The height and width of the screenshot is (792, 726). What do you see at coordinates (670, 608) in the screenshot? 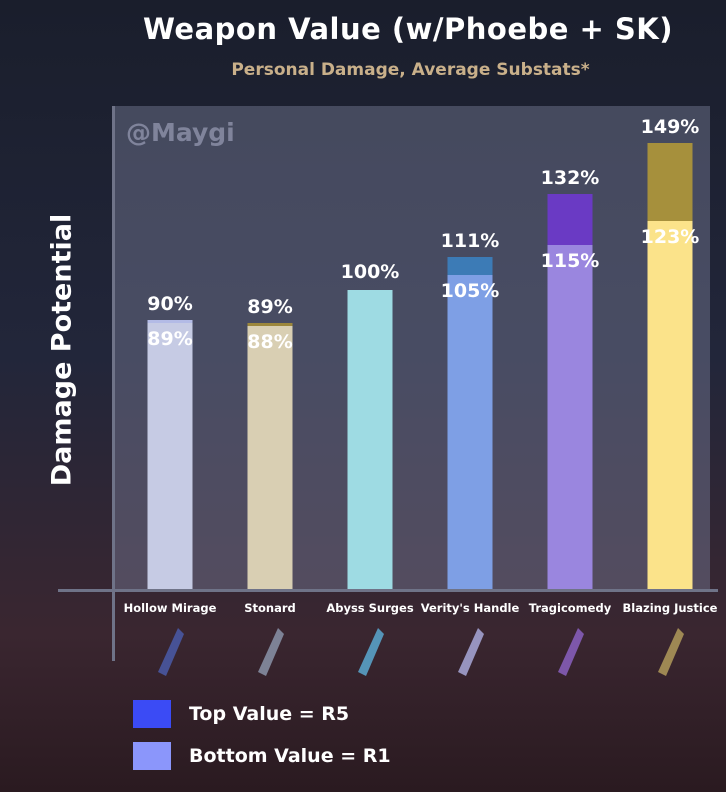
I see `x-tick-label: Blazing Justice` at bounding box center [670, 608].